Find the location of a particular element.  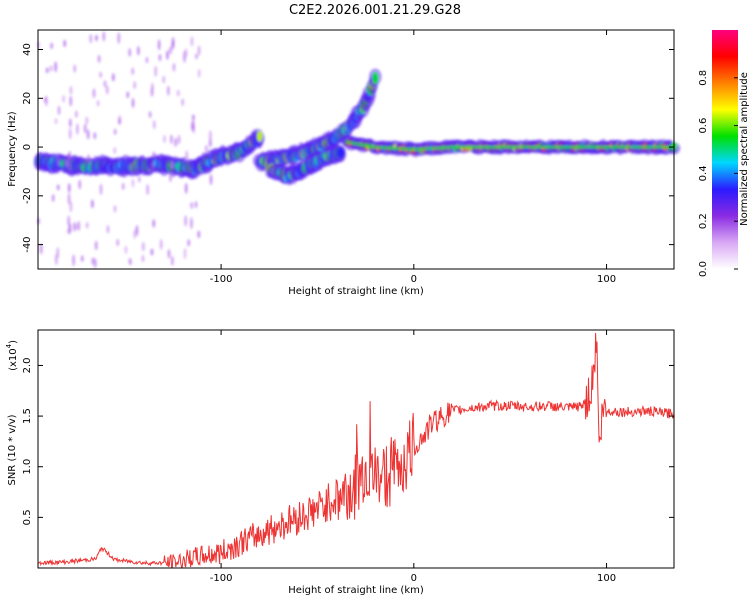

spectrogram-ylabel: Frequency (Hz) is located at coordinates (12, 149).